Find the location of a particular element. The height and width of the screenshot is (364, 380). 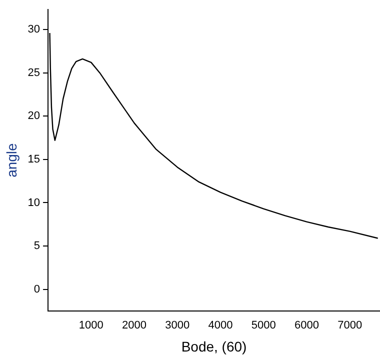

x-tick-label: 3000 is located at coordinates (177, 326).